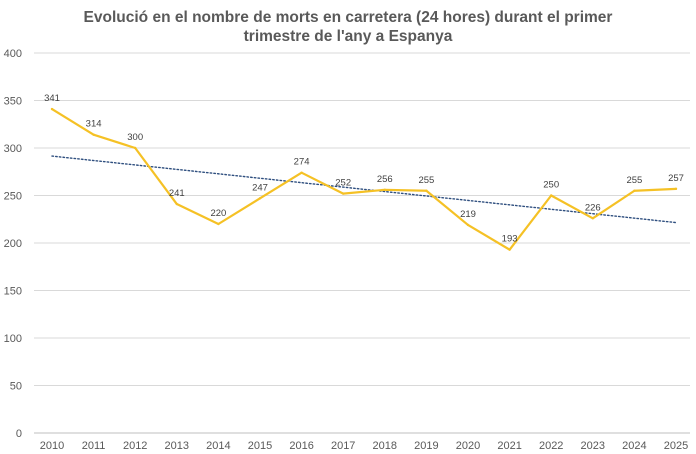  What do you see at coordinates (301, 172) in the screenshot?
I see `data-point-2016` at bounding box center [301, 172].